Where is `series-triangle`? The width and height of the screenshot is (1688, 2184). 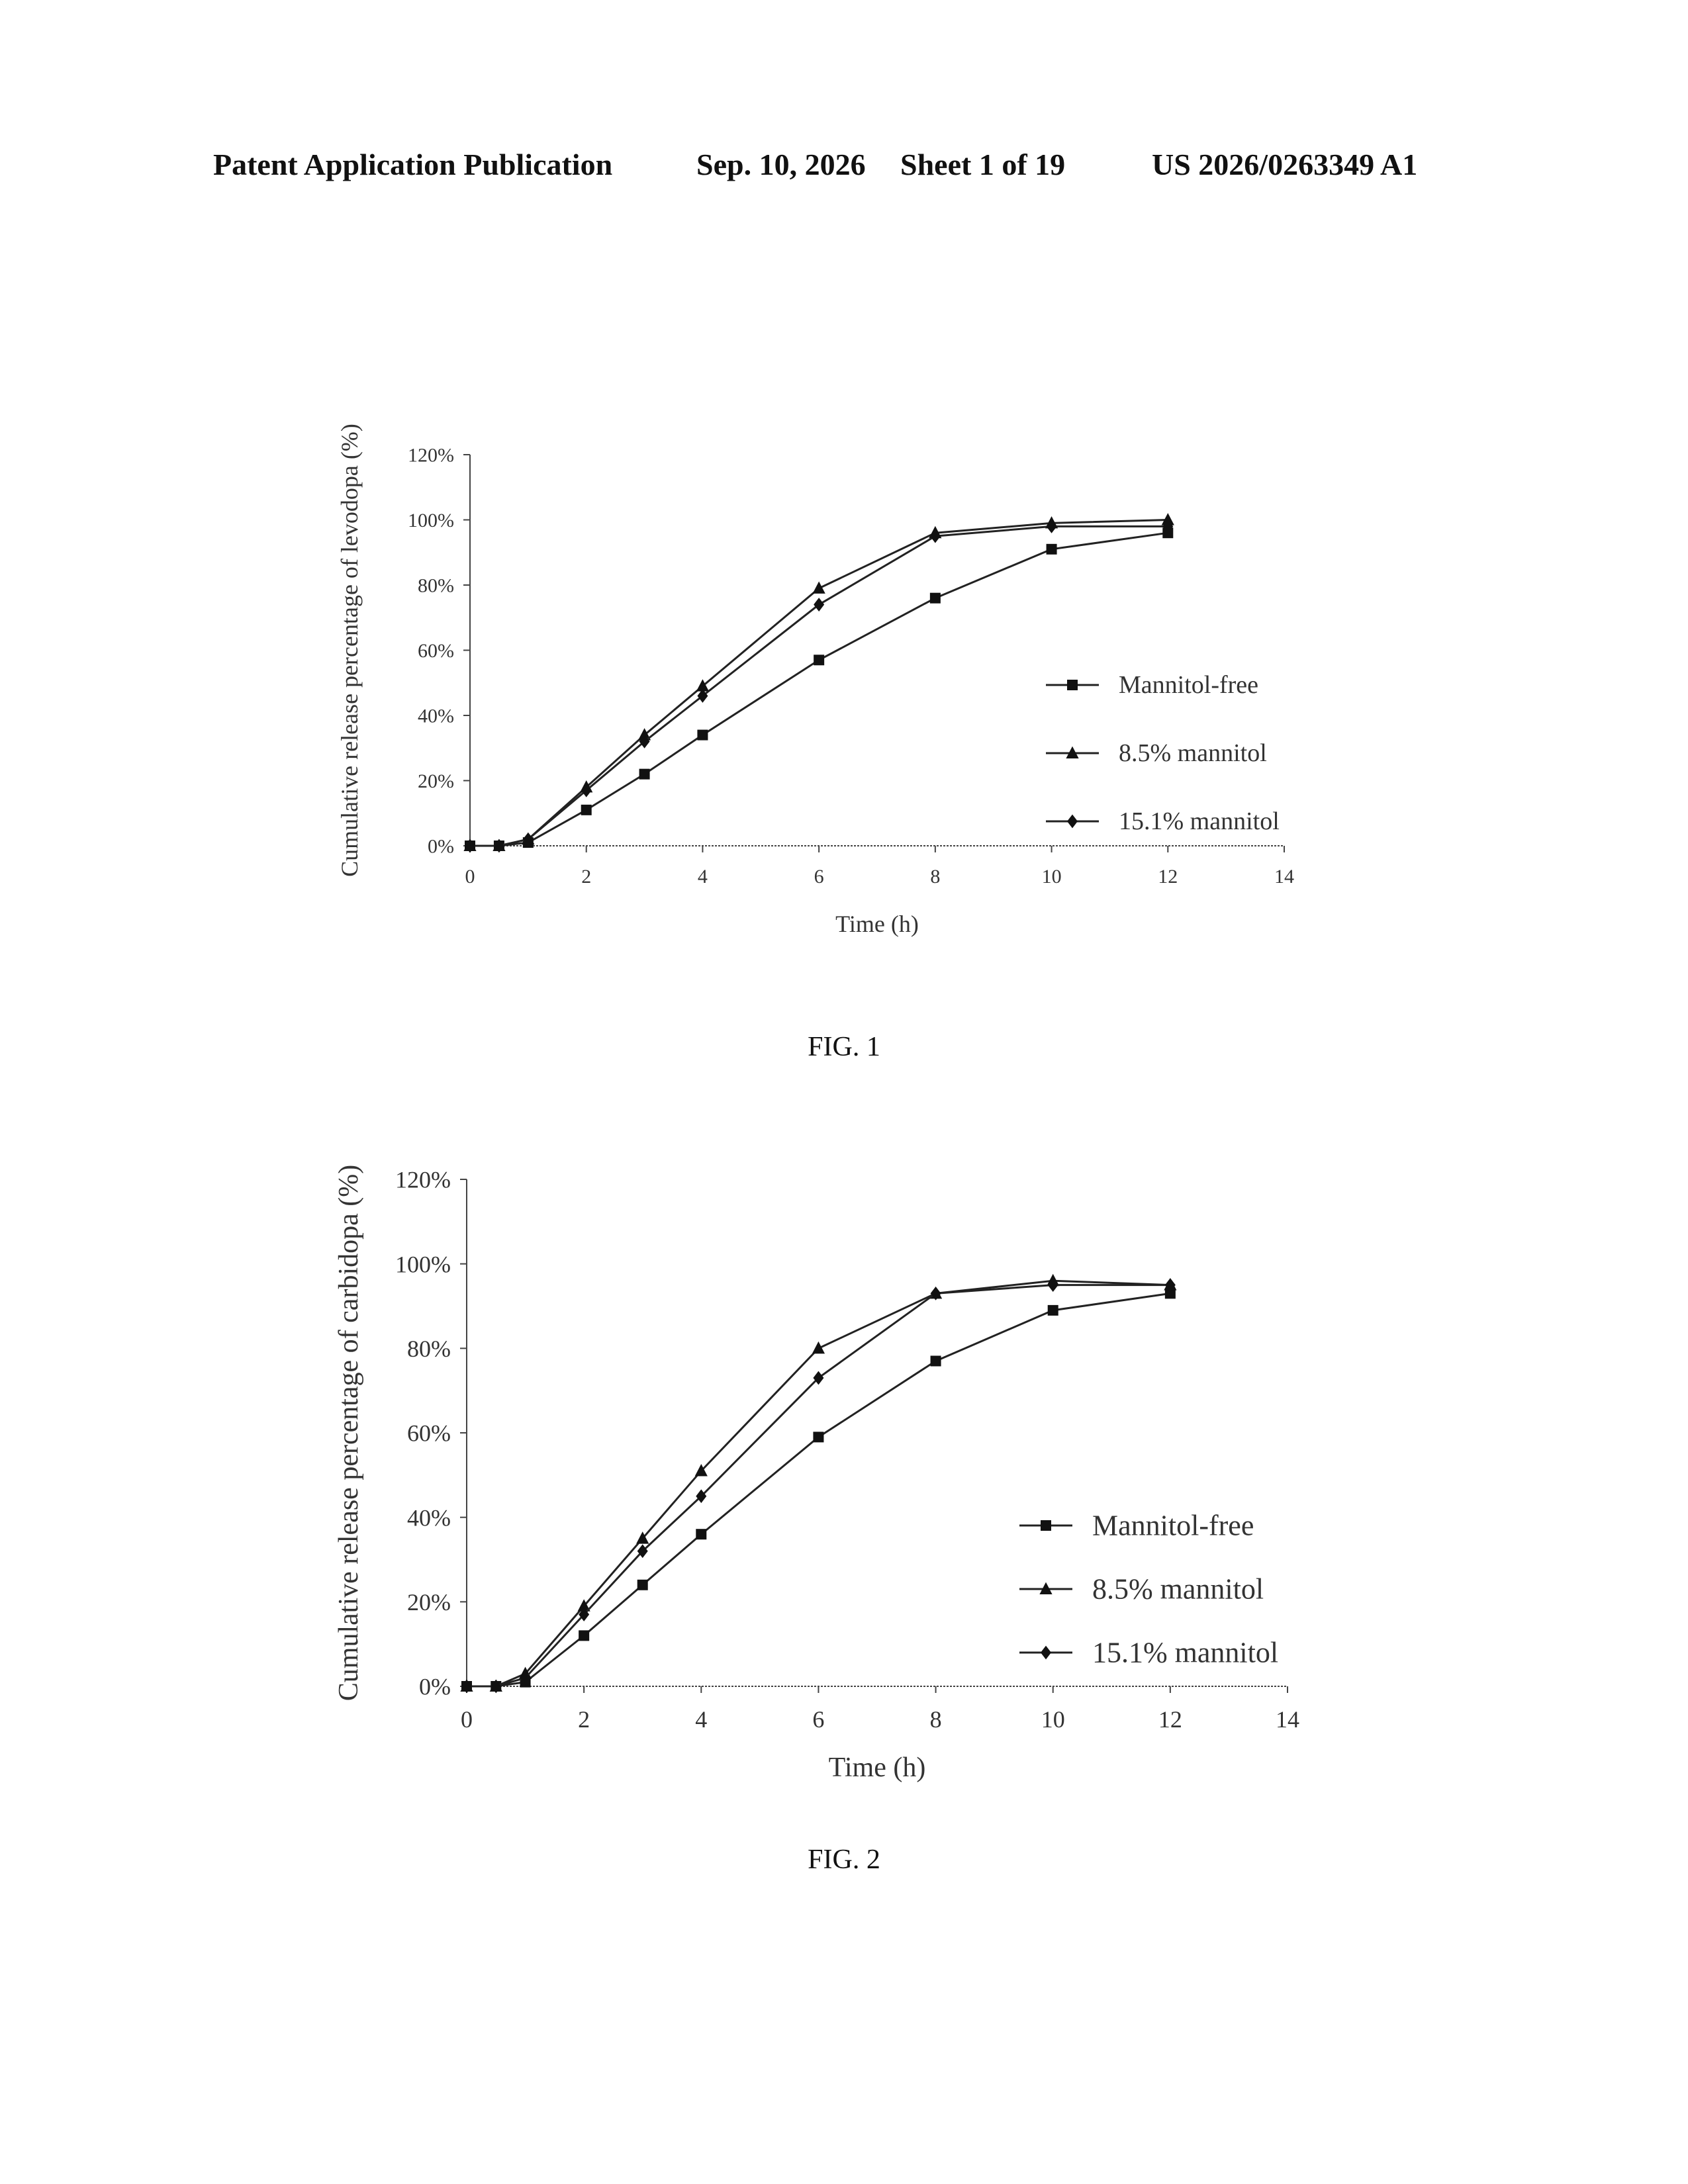 series-triangle is located at coordinates (818, 1483).